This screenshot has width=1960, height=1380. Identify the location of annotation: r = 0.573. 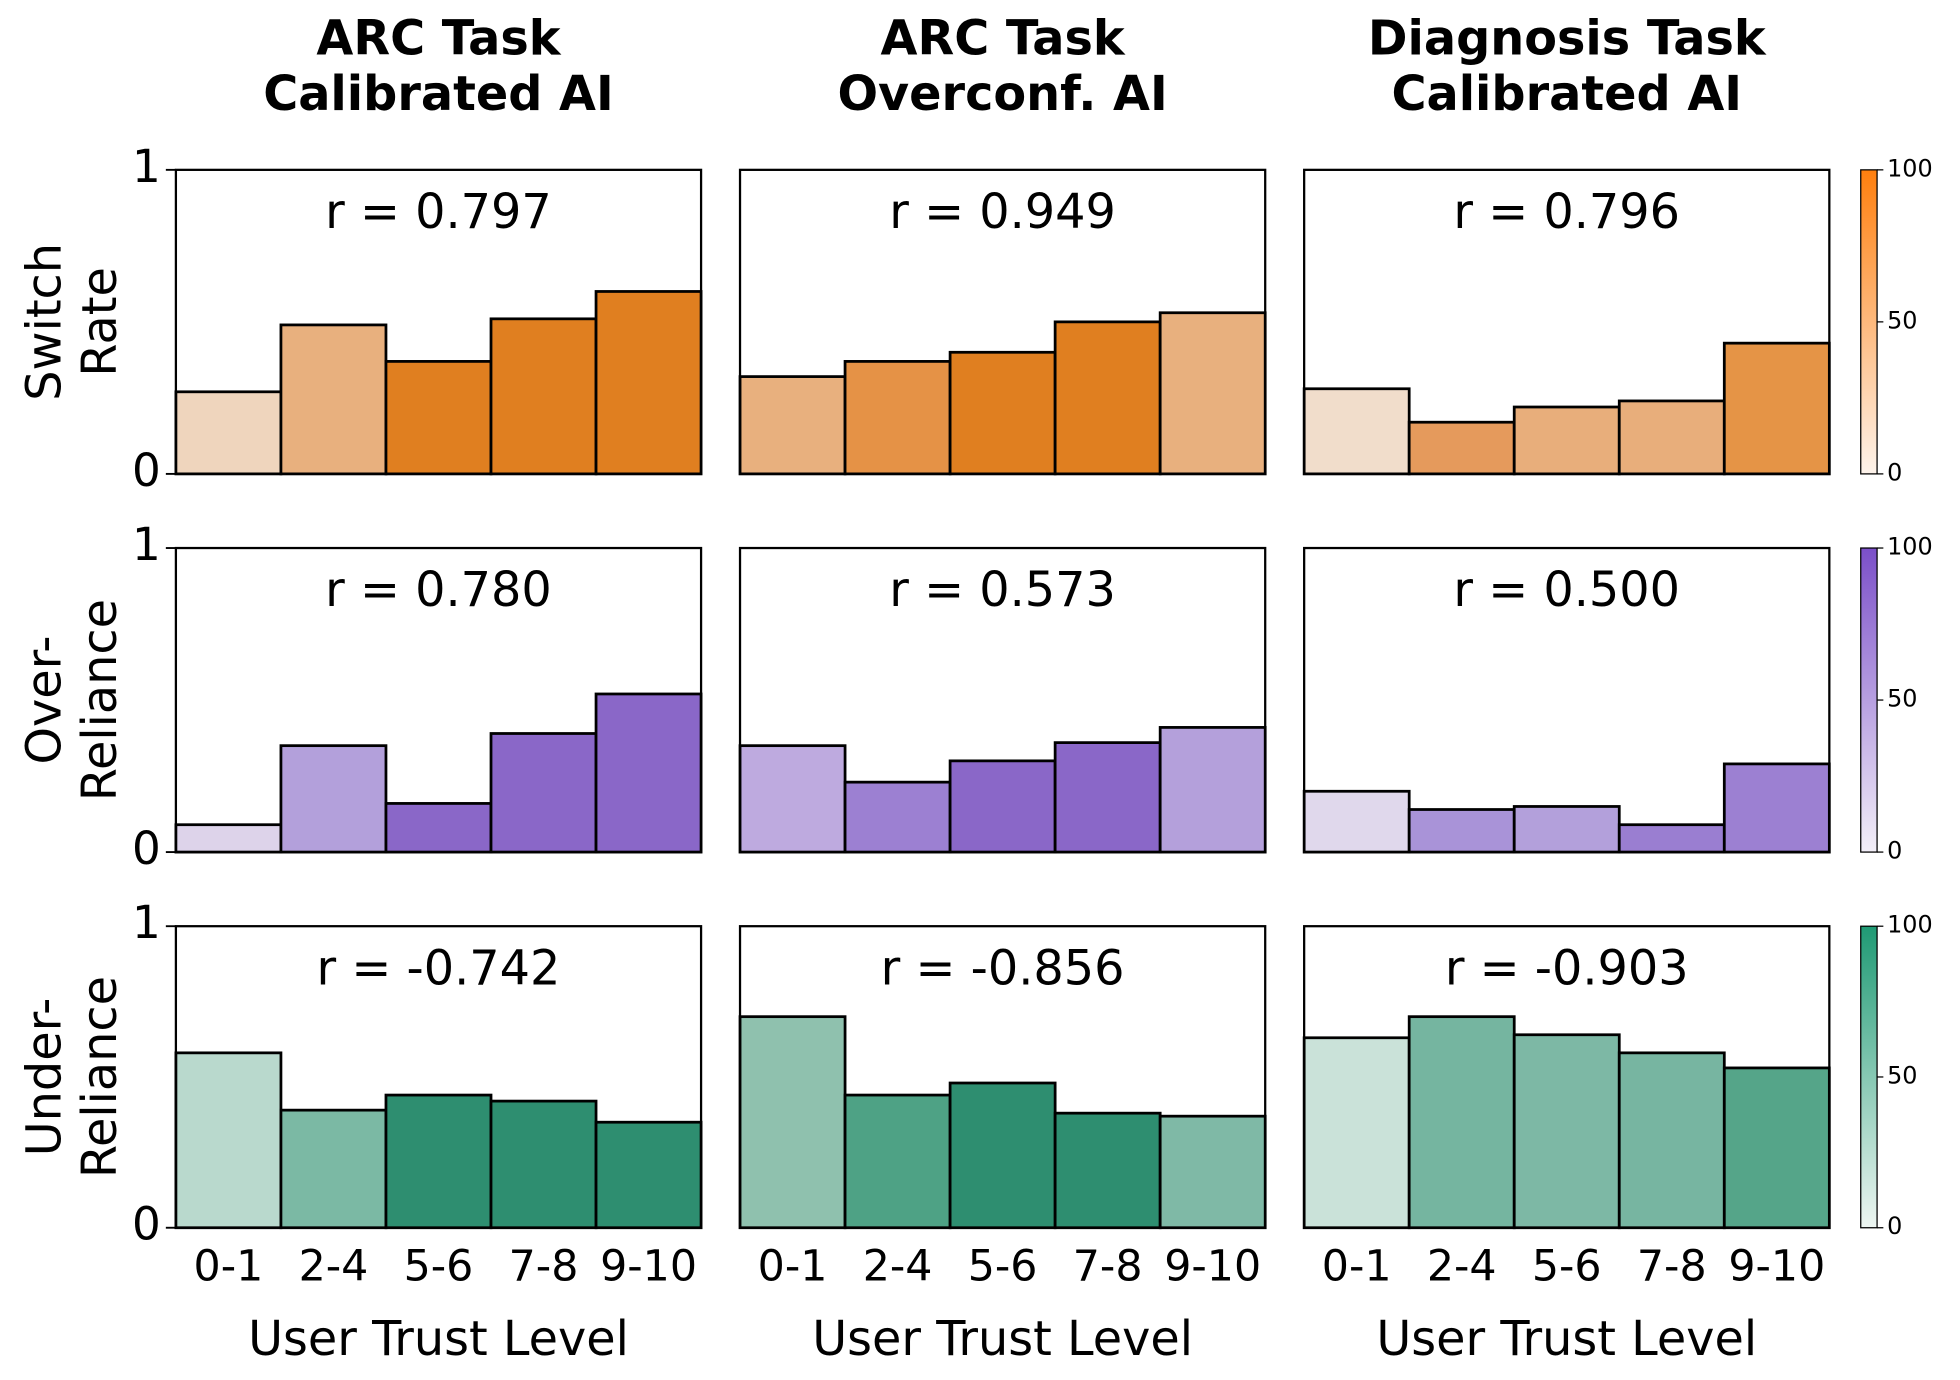
(1002, 590).